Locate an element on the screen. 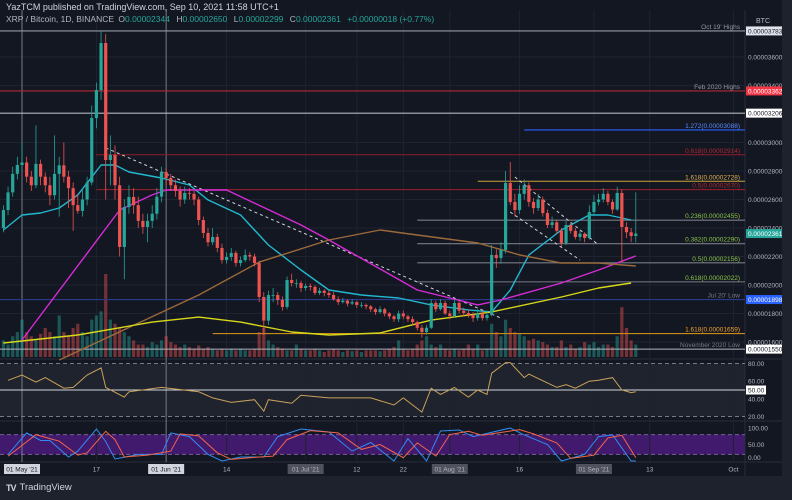  tradingview-logo: TV TradingView is located at coordinates (39, 487).